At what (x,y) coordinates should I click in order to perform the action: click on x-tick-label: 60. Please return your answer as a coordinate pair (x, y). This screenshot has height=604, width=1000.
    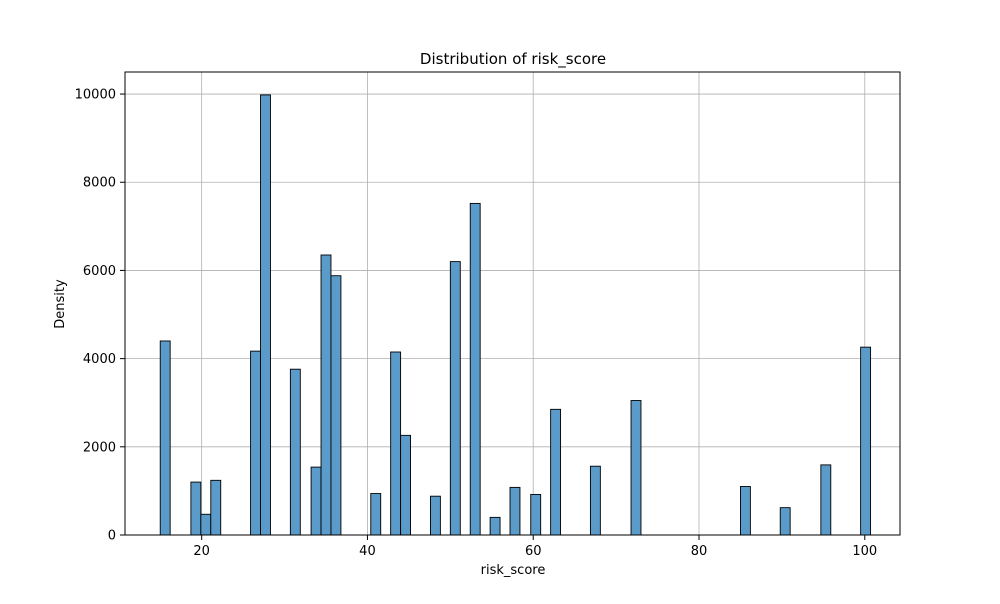
    Looking at the image, I should click on (533, 551).